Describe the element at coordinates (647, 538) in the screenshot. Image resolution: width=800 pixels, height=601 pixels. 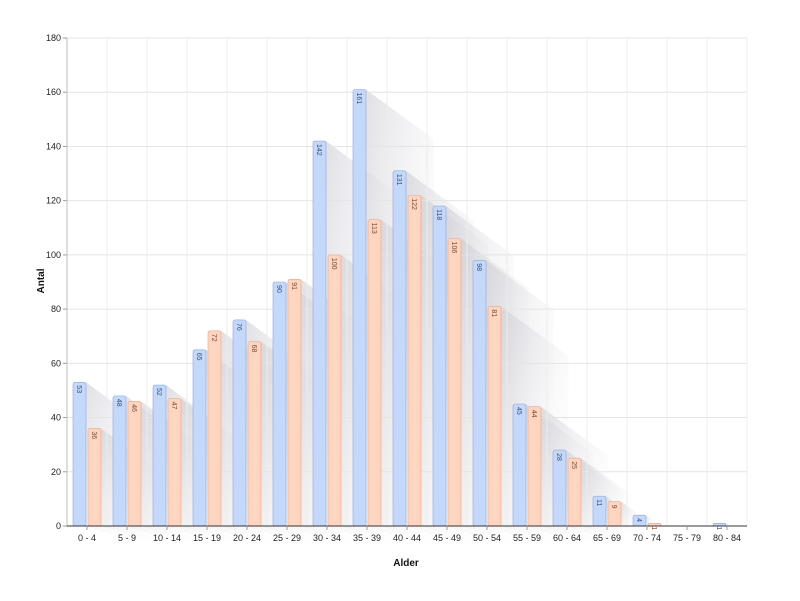
I see `x-tick-label: 70 - 74` at that location.